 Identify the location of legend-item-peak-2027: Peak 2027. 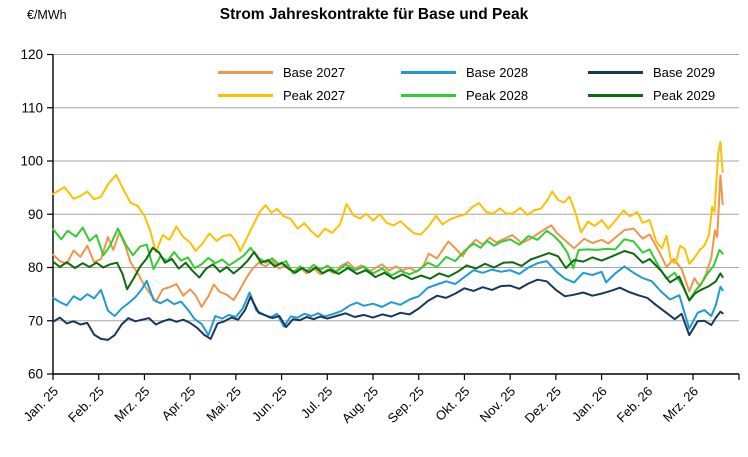
(309, 95).